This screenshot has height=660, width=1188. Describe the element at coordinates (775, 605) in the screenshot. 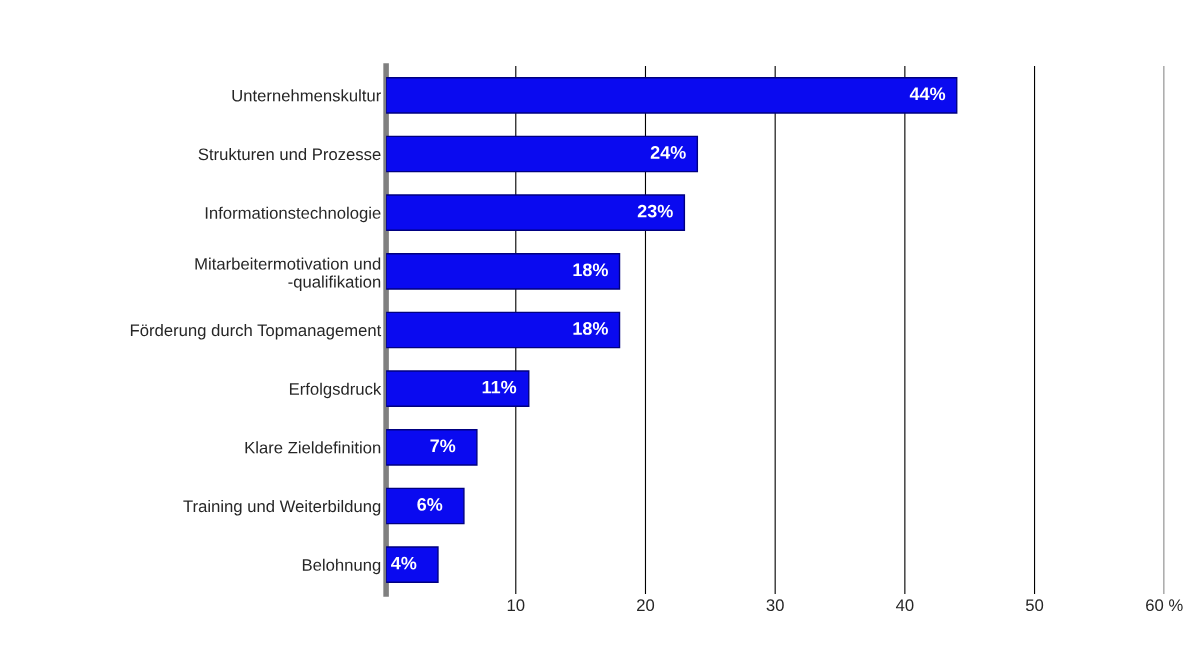

I see `x-tick-label: 30` at that location.